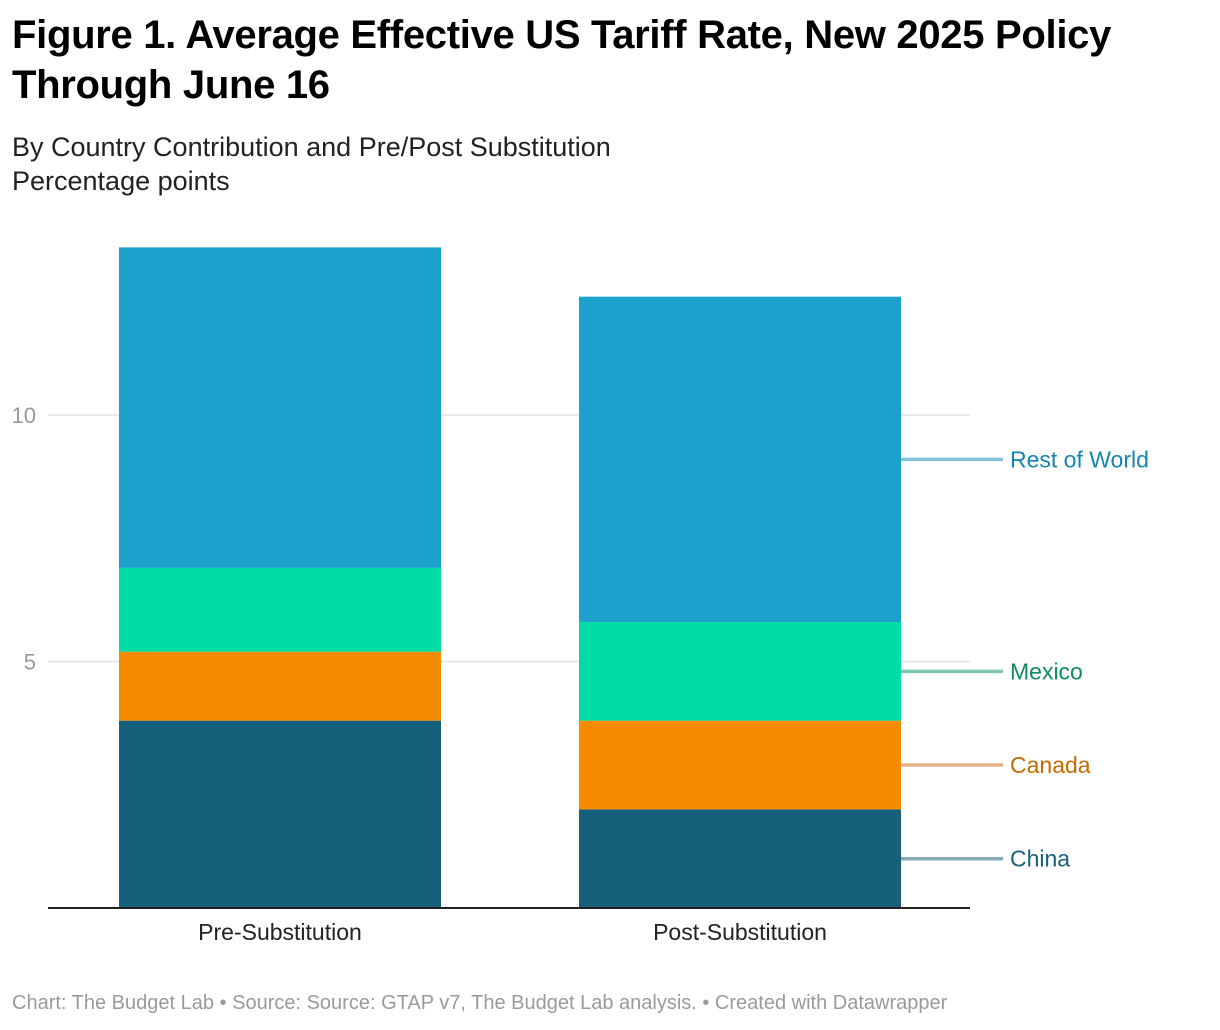 The width and height of the screenshot is (1220, 1030). I want to click on x-tick-label-pre-substitution: Pre-Substitution, so click(280, 932).